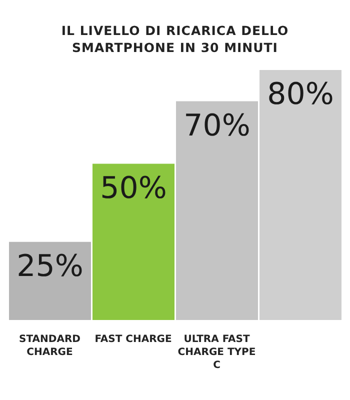 The width and height of the screenshot is (350, 400). I want to click on x-tick-label: ULTRA FAST CHARGE TYPE C, so click(217, 352).